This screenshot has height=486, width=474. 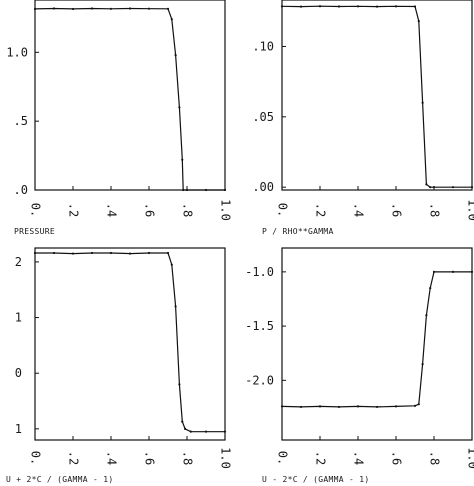 What do you see at coordinates (17, 52) in the screenshot?
I see `y-tick-label: 1.0` at bounding box center [17, 52].